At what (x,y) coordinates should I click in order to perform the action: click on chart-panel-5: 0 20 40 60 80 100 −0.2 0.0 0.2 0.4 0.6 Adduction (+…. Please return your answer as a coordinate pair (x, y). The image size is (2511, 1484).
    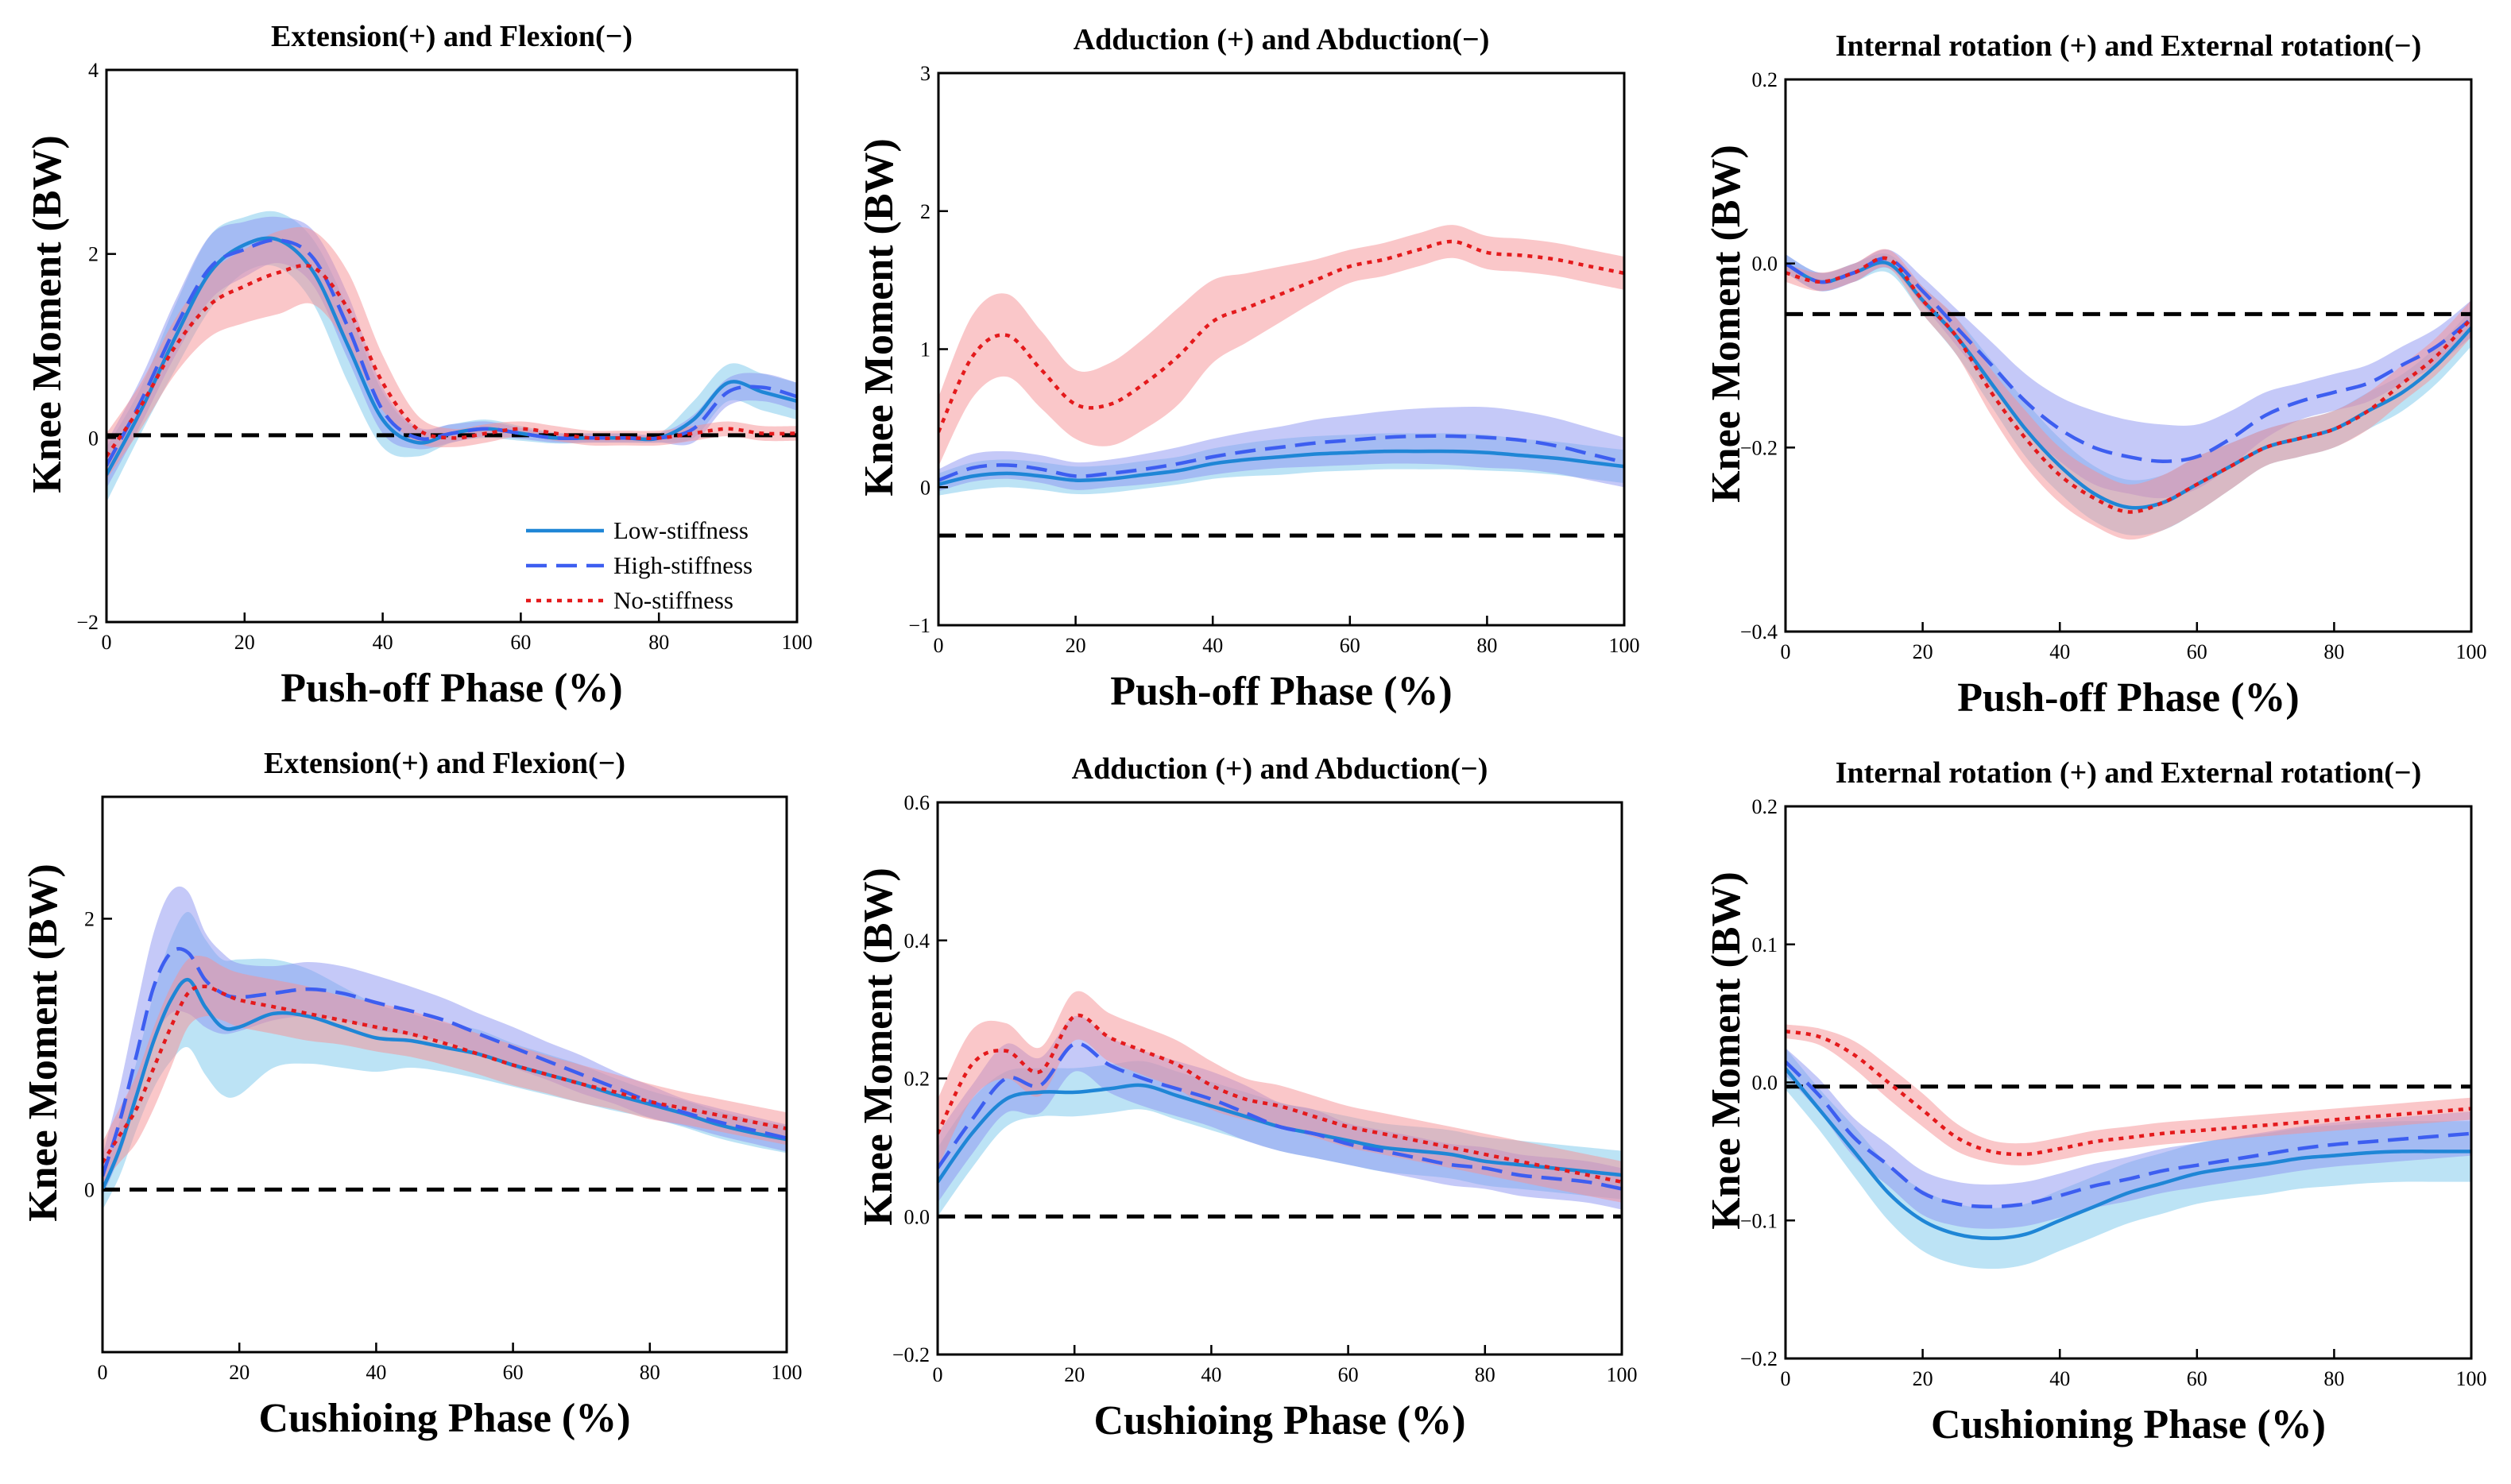
    Looking at the image, I should click on (1247, 1097).